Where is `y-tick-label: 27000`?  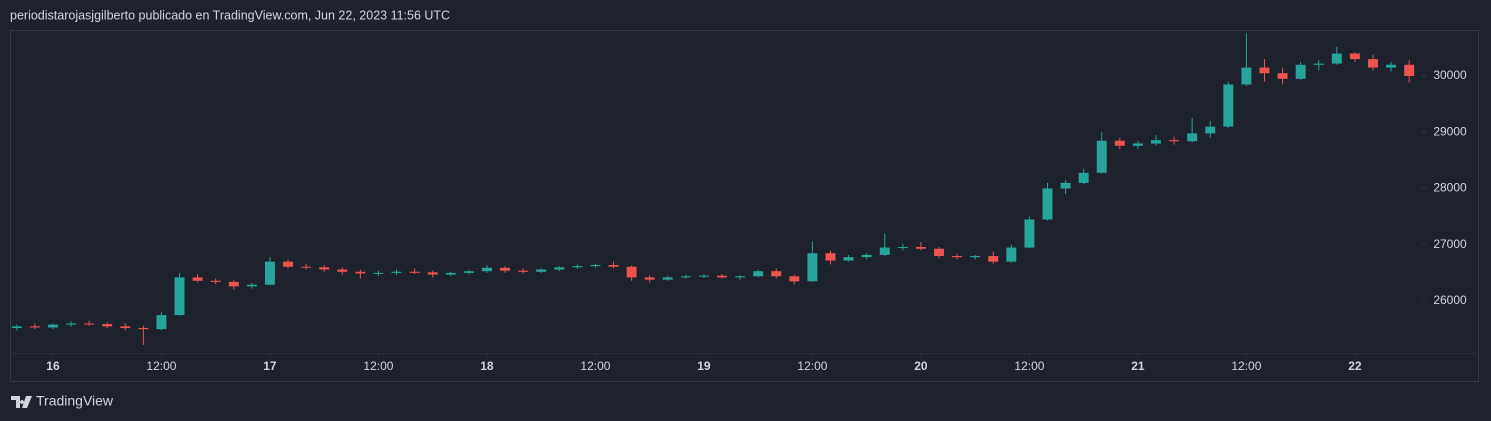 y-tick-label: 27000 is located at coordinates (1450, 244).